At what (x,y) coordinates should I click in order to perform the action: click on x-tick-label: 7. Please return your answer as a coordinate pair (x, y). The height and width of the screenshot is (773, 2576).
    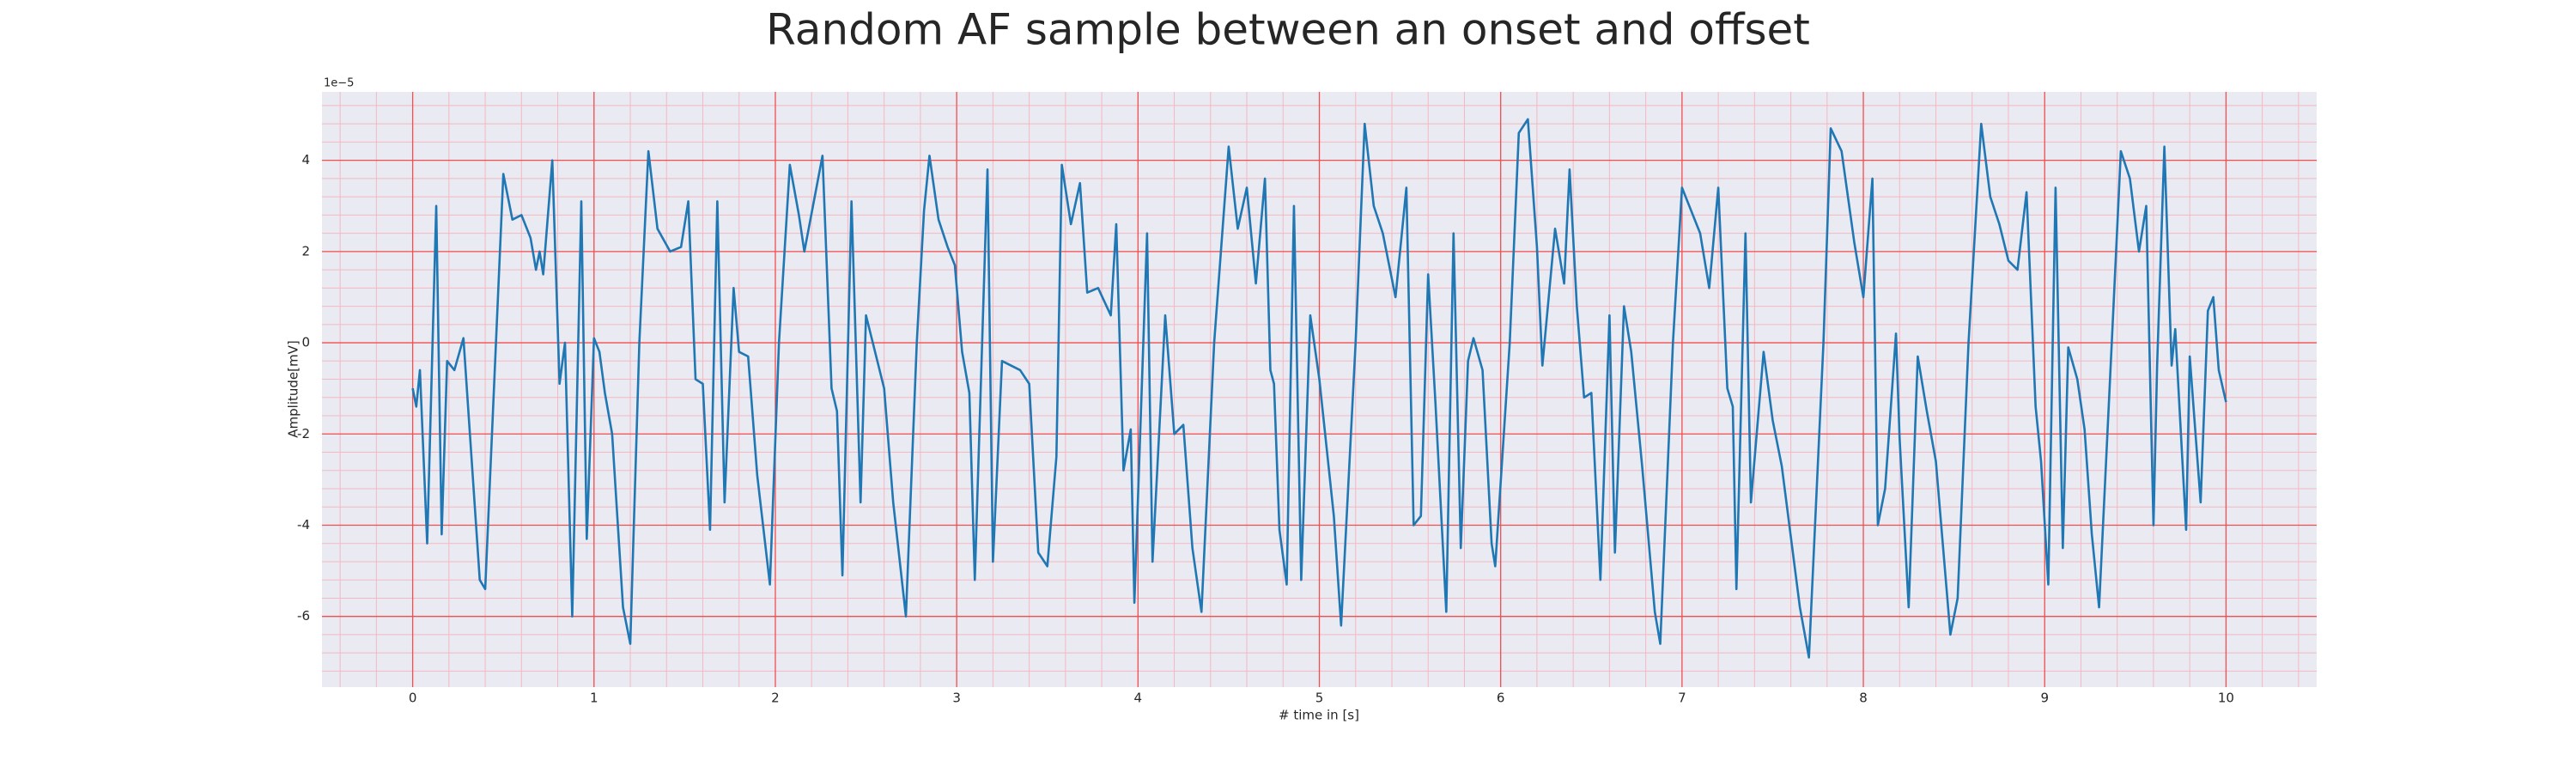
    Looking at the image, I should click on (1682, 698).